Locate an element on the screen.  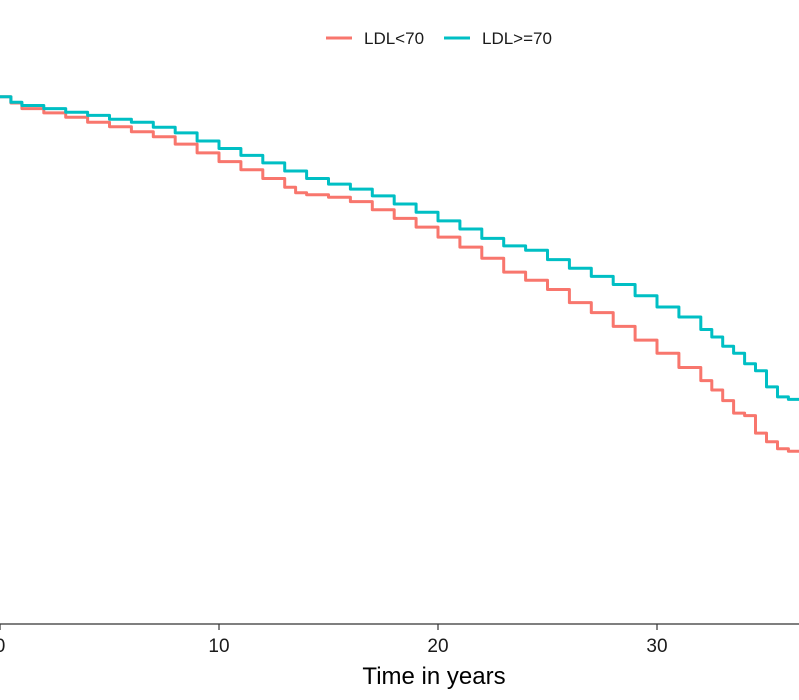
x-tick-group: 0 10 20 30 is located at coordinates (334, 640).